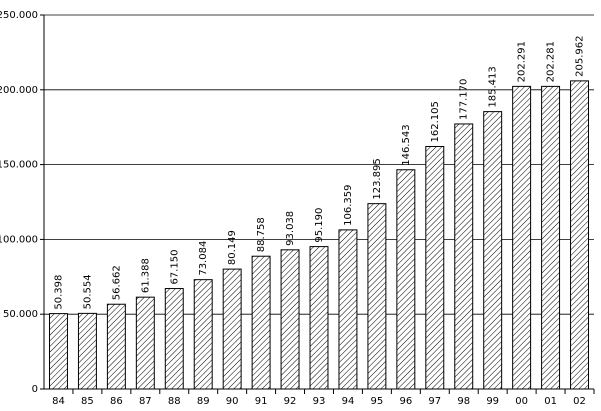  Describe the element at coordinates (551, 61) in the screenshot. I see `data-label: 202.281` at that location.